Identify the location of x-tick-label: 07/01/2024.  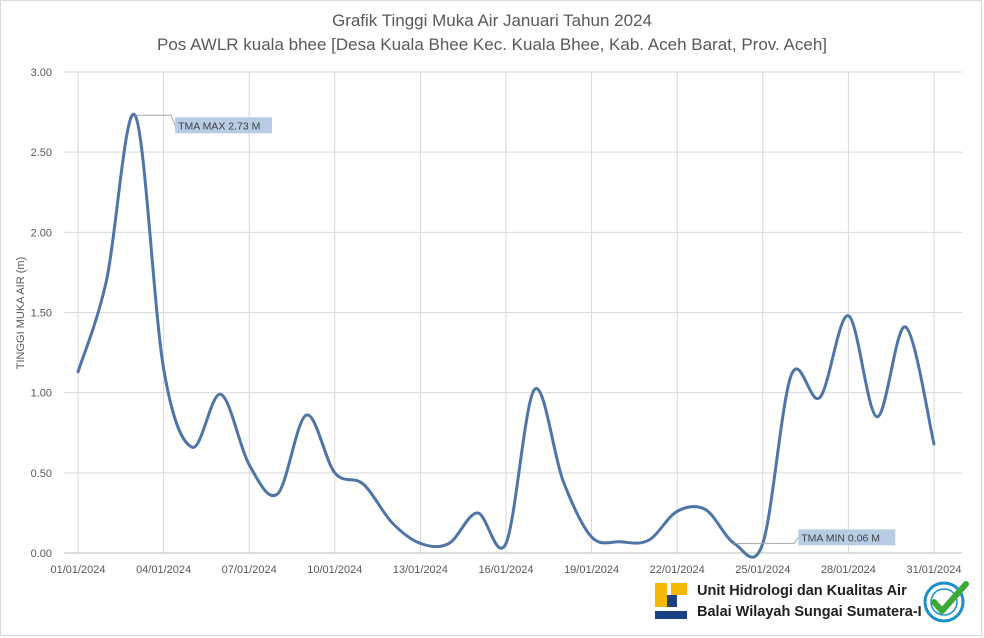
(249, 570).